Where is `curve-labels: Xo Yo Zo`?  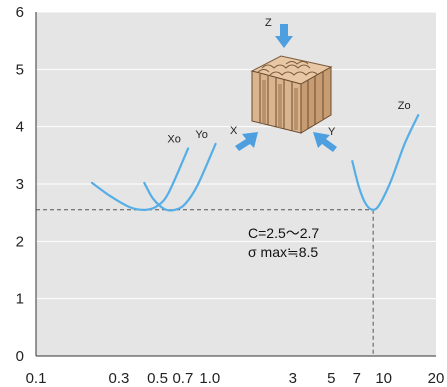 curve-labels: Xo Yo Zo is located at coordinates (288, 122).